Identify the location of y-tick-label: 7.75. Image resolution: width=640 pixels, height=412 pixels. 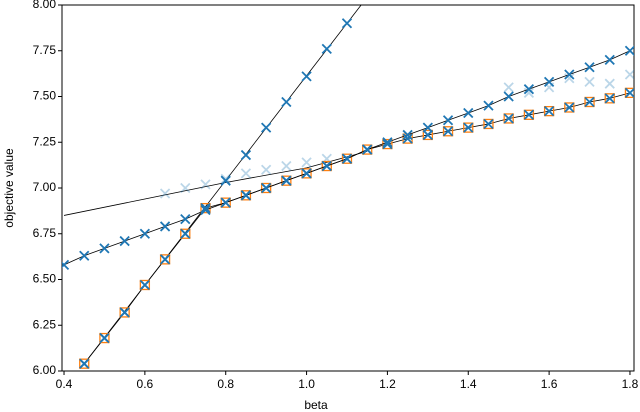
(45, 50).